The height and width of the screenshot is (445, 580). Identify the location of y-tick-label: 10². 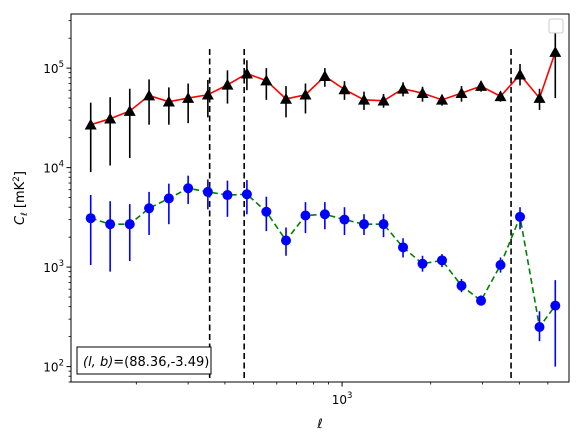
(53, 367).